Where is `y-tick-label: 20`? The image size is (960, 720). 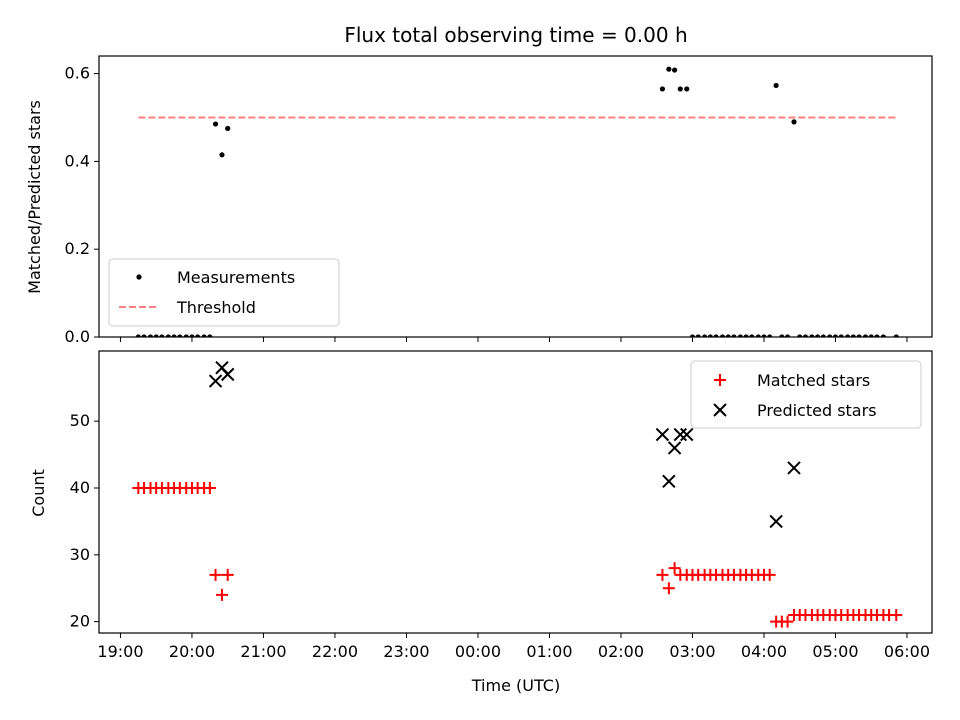
y-tick-label: 20 is located at coordinates (80, 621).